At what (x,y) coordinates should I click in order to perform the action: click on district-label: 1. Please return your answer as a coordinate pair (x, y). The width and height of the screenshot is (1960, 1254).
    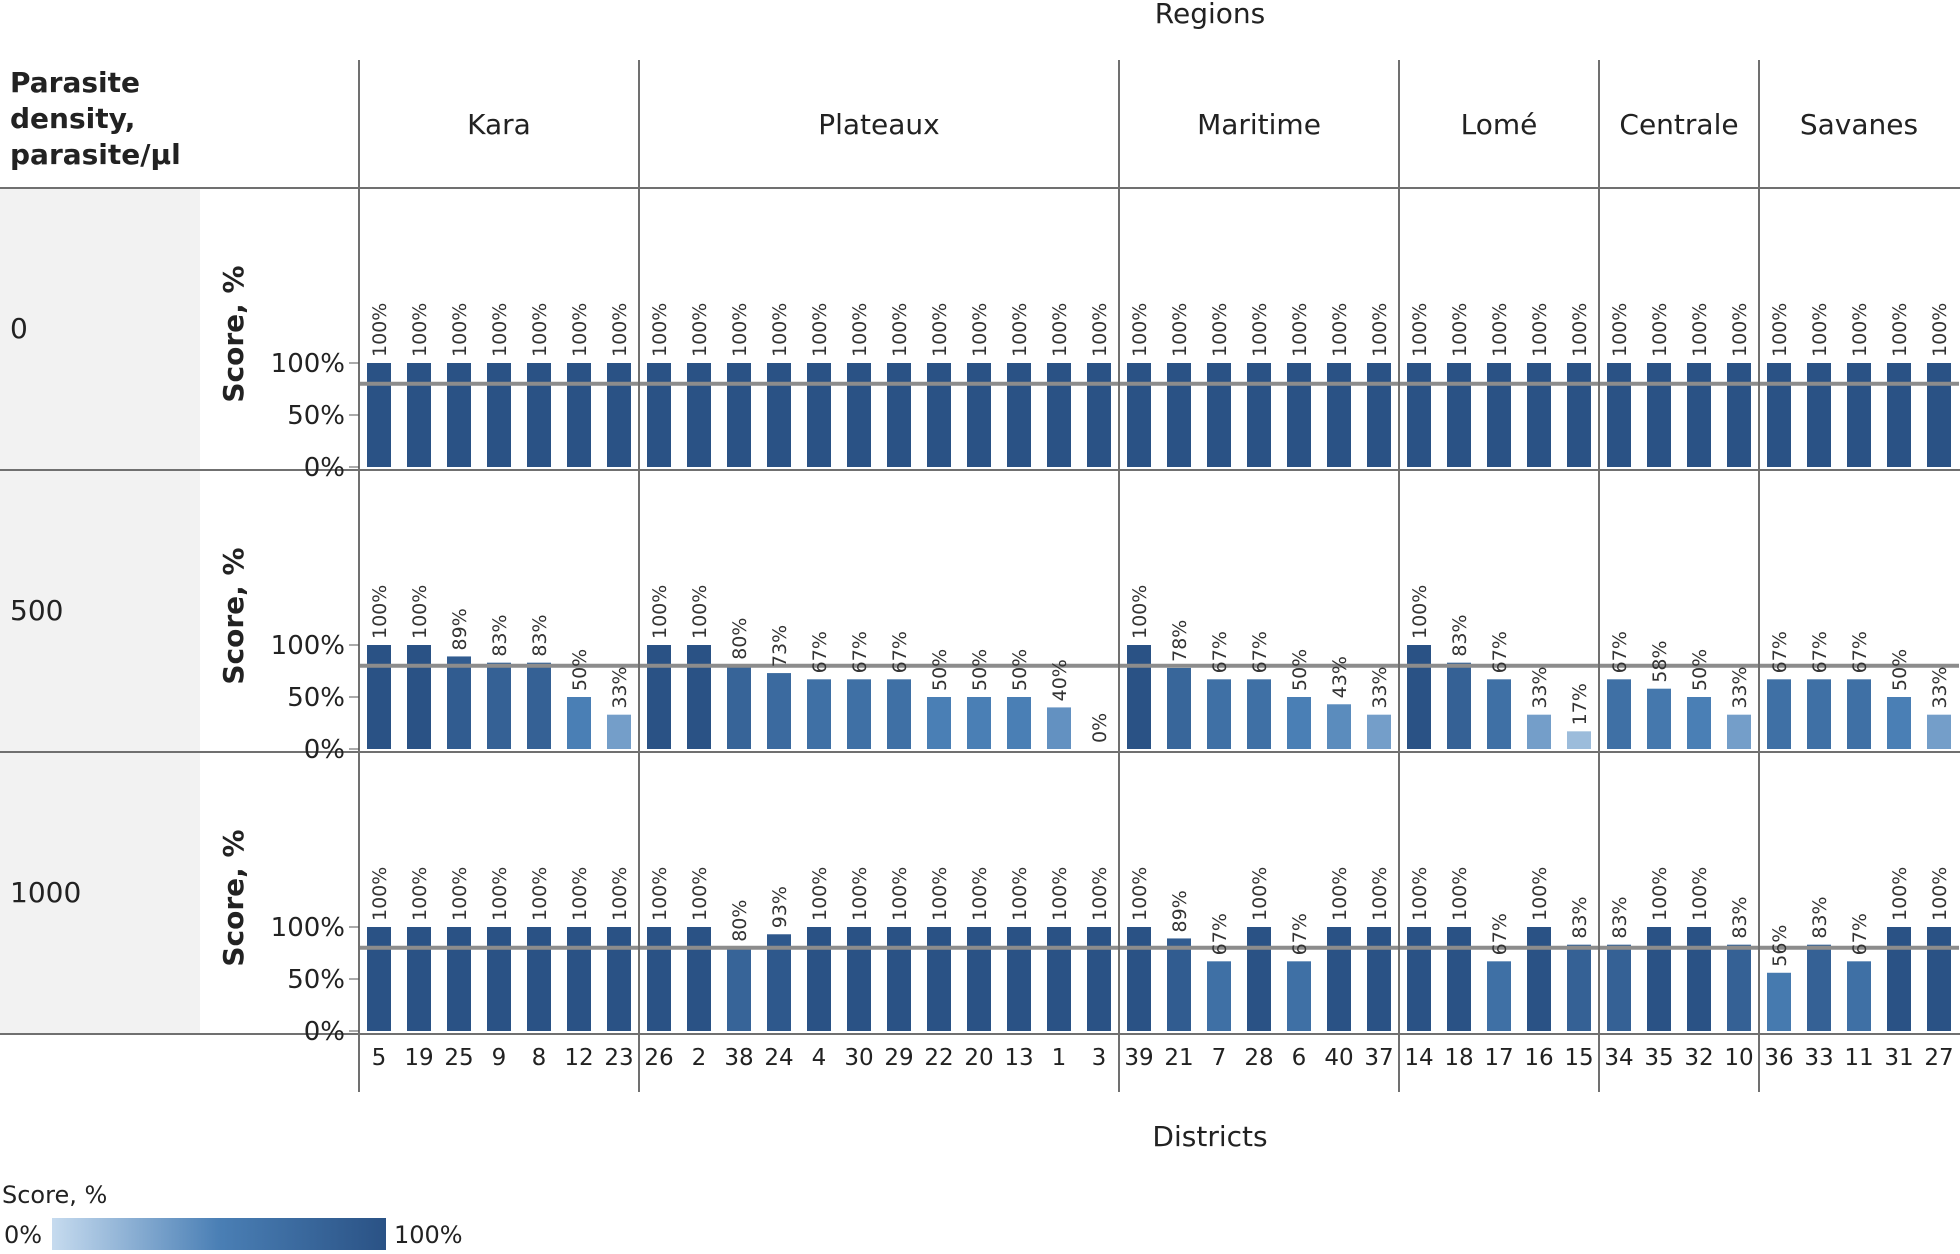
    Looking at the image, I should click on (1059, 1058).